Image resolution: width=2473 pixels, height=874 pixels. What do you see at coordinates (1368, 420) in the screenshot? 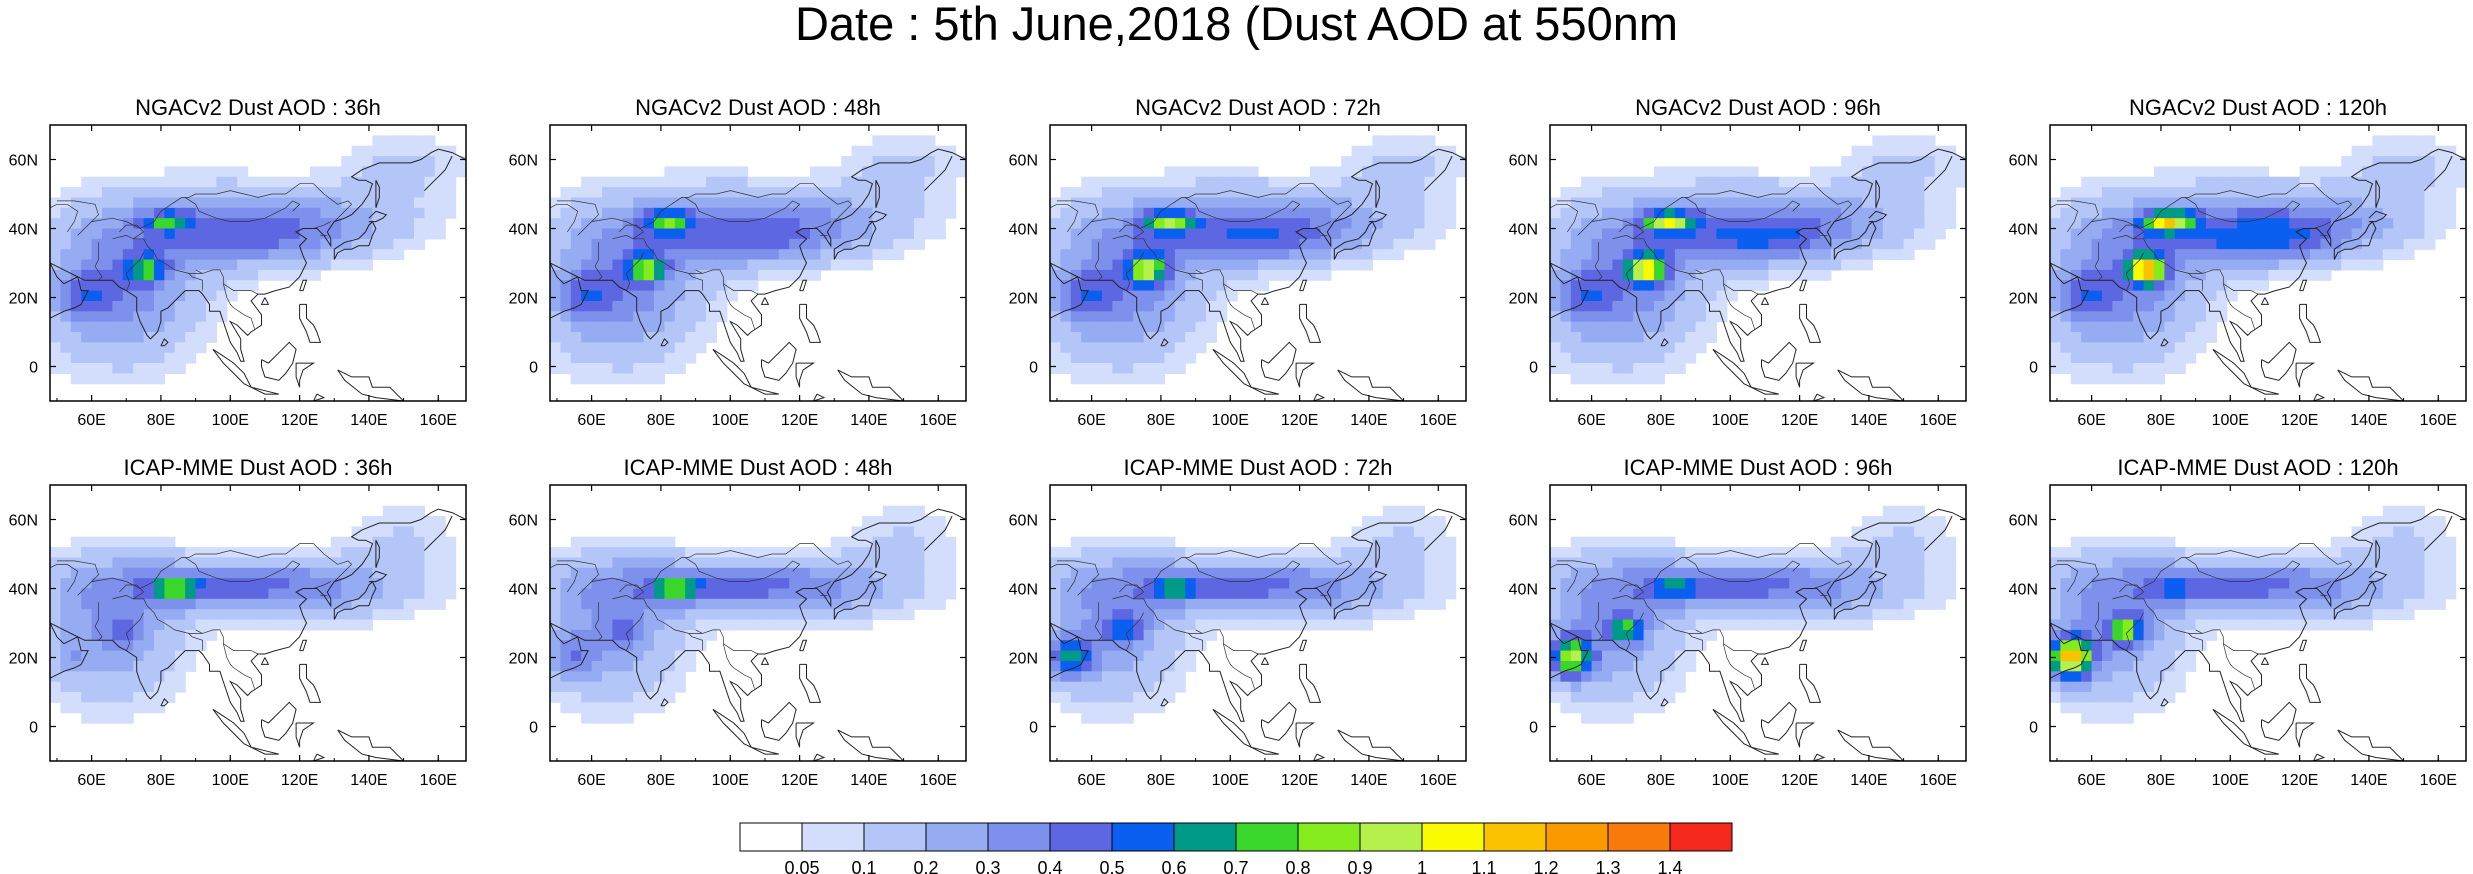
I see `lon-tick-label: 140E` at bounding box center [1368, 420].